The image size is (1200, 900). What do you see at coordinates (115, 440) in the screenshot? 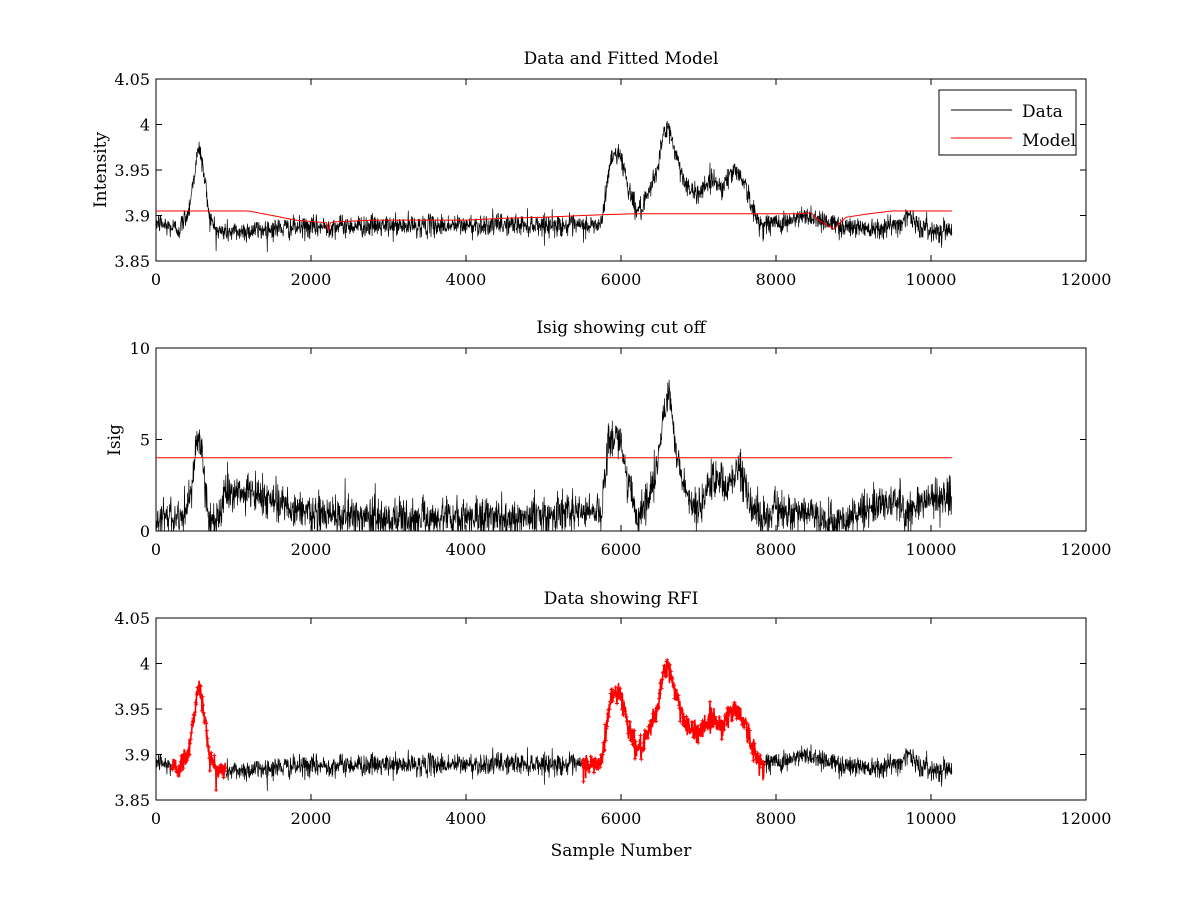
I see `y-axis-label: Isig` at bounding box center [115, 440].